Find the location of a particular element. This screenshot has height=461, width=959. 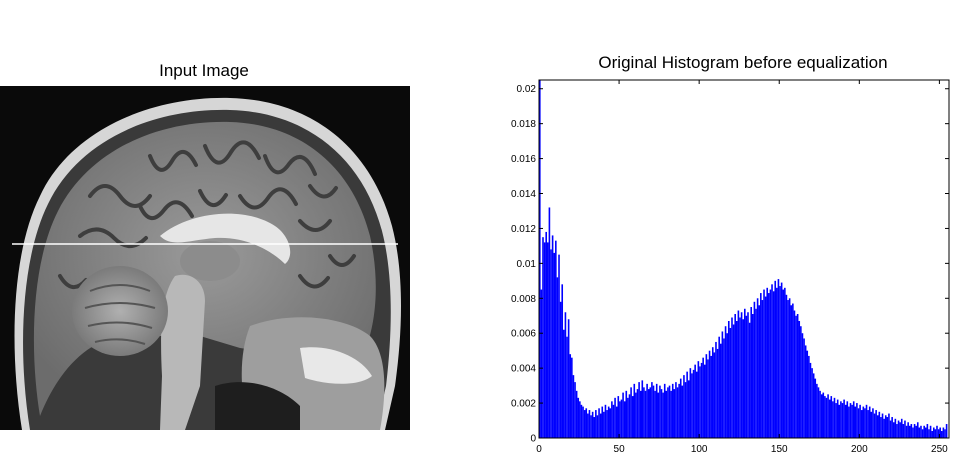

y-tick-label: 0.01 is located at coordinates (527, 264).